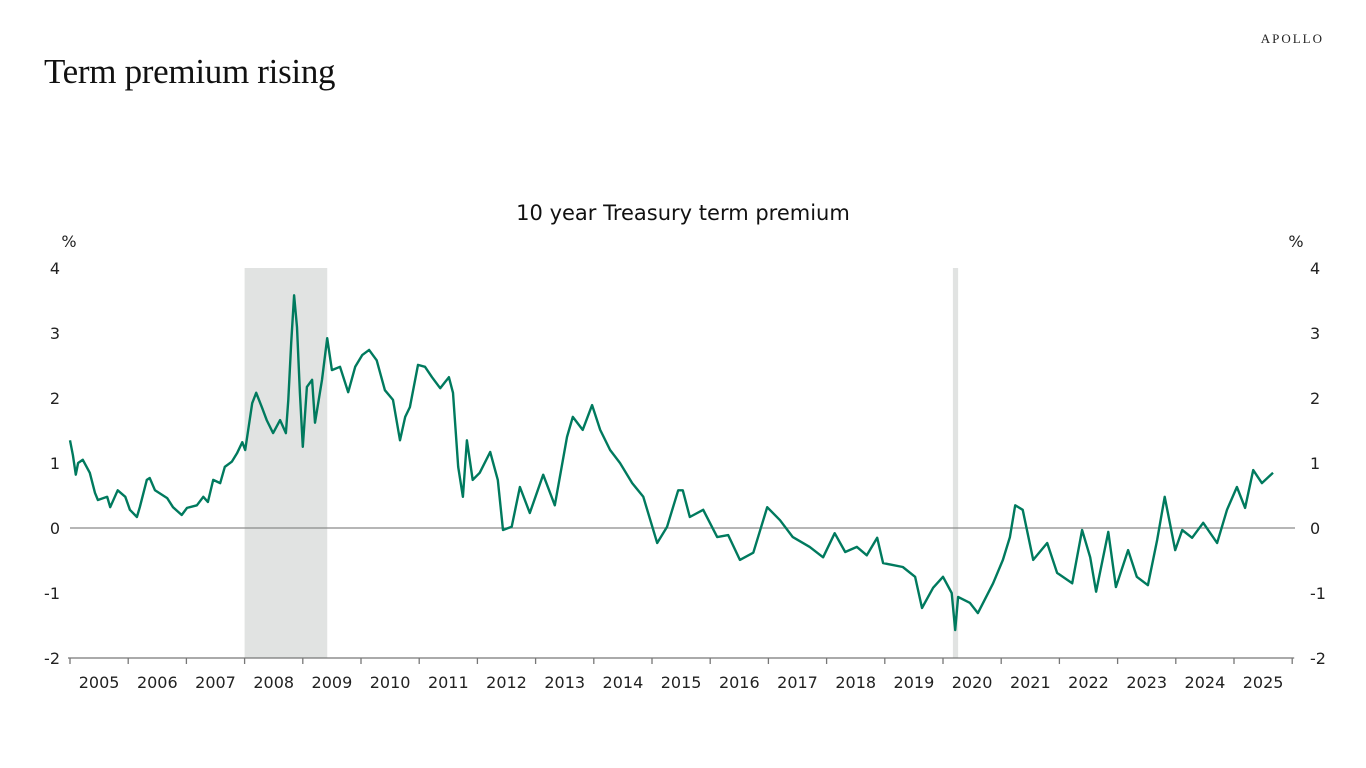  What do you see at coordinates (55, 268) in the screenshot?
I see `y-tick-label-left: 4` at bounding box center [55, 268].